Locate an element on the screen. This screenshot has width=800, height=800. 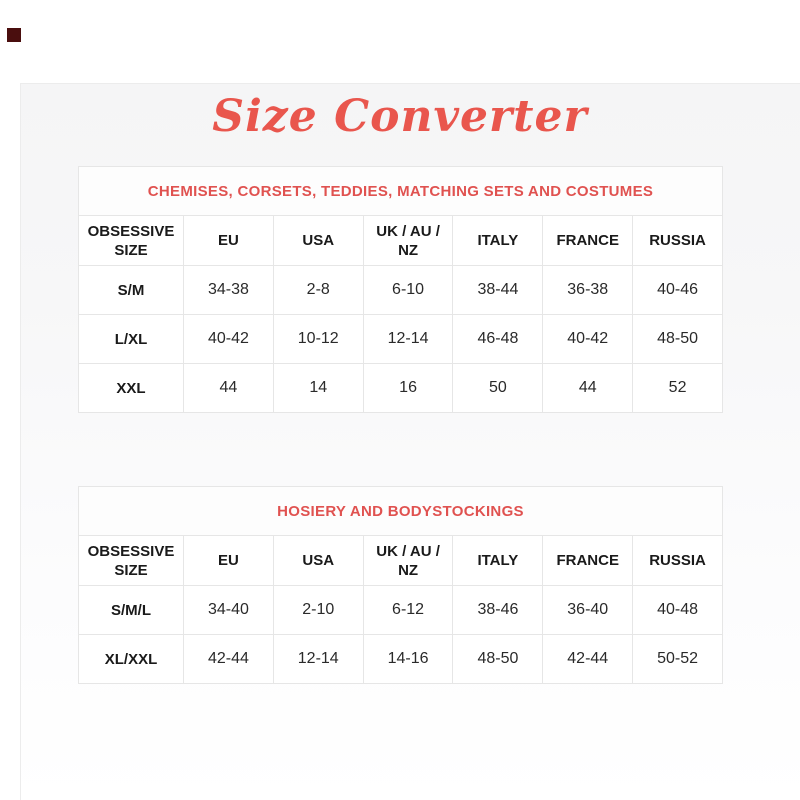
size-value: 38-46 is located at coordinates (498, 610).